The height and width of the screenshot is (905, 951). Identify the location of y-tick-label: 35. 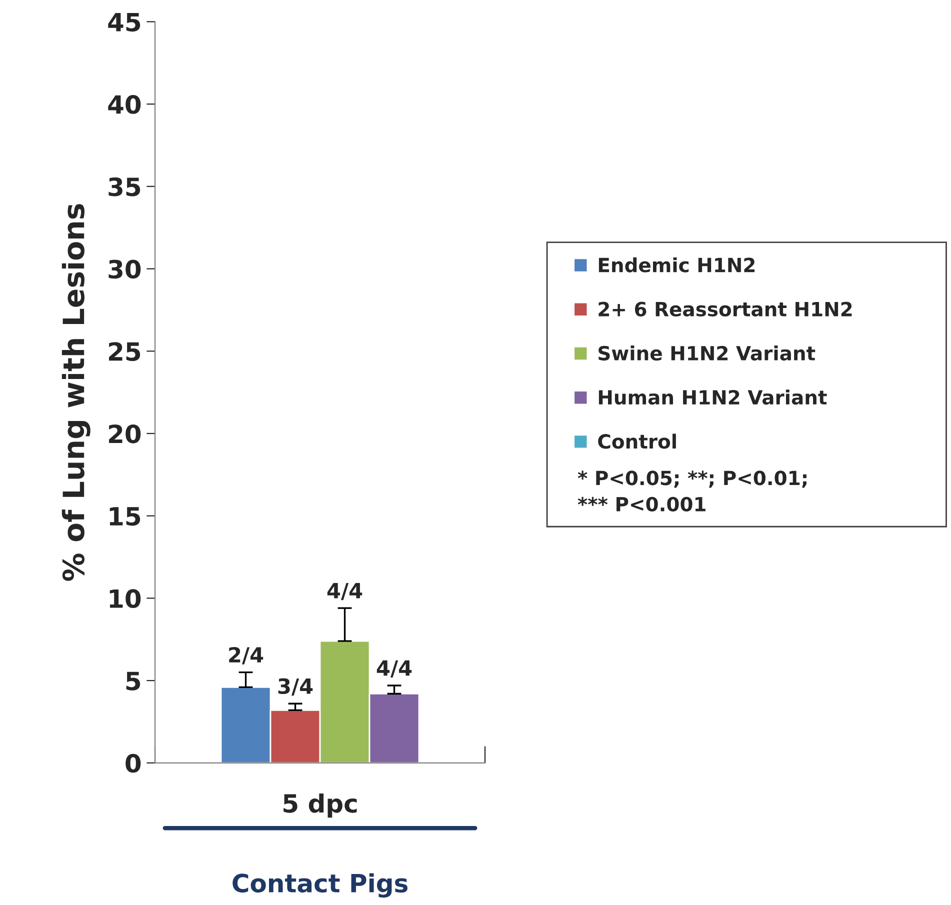
(124, 186).